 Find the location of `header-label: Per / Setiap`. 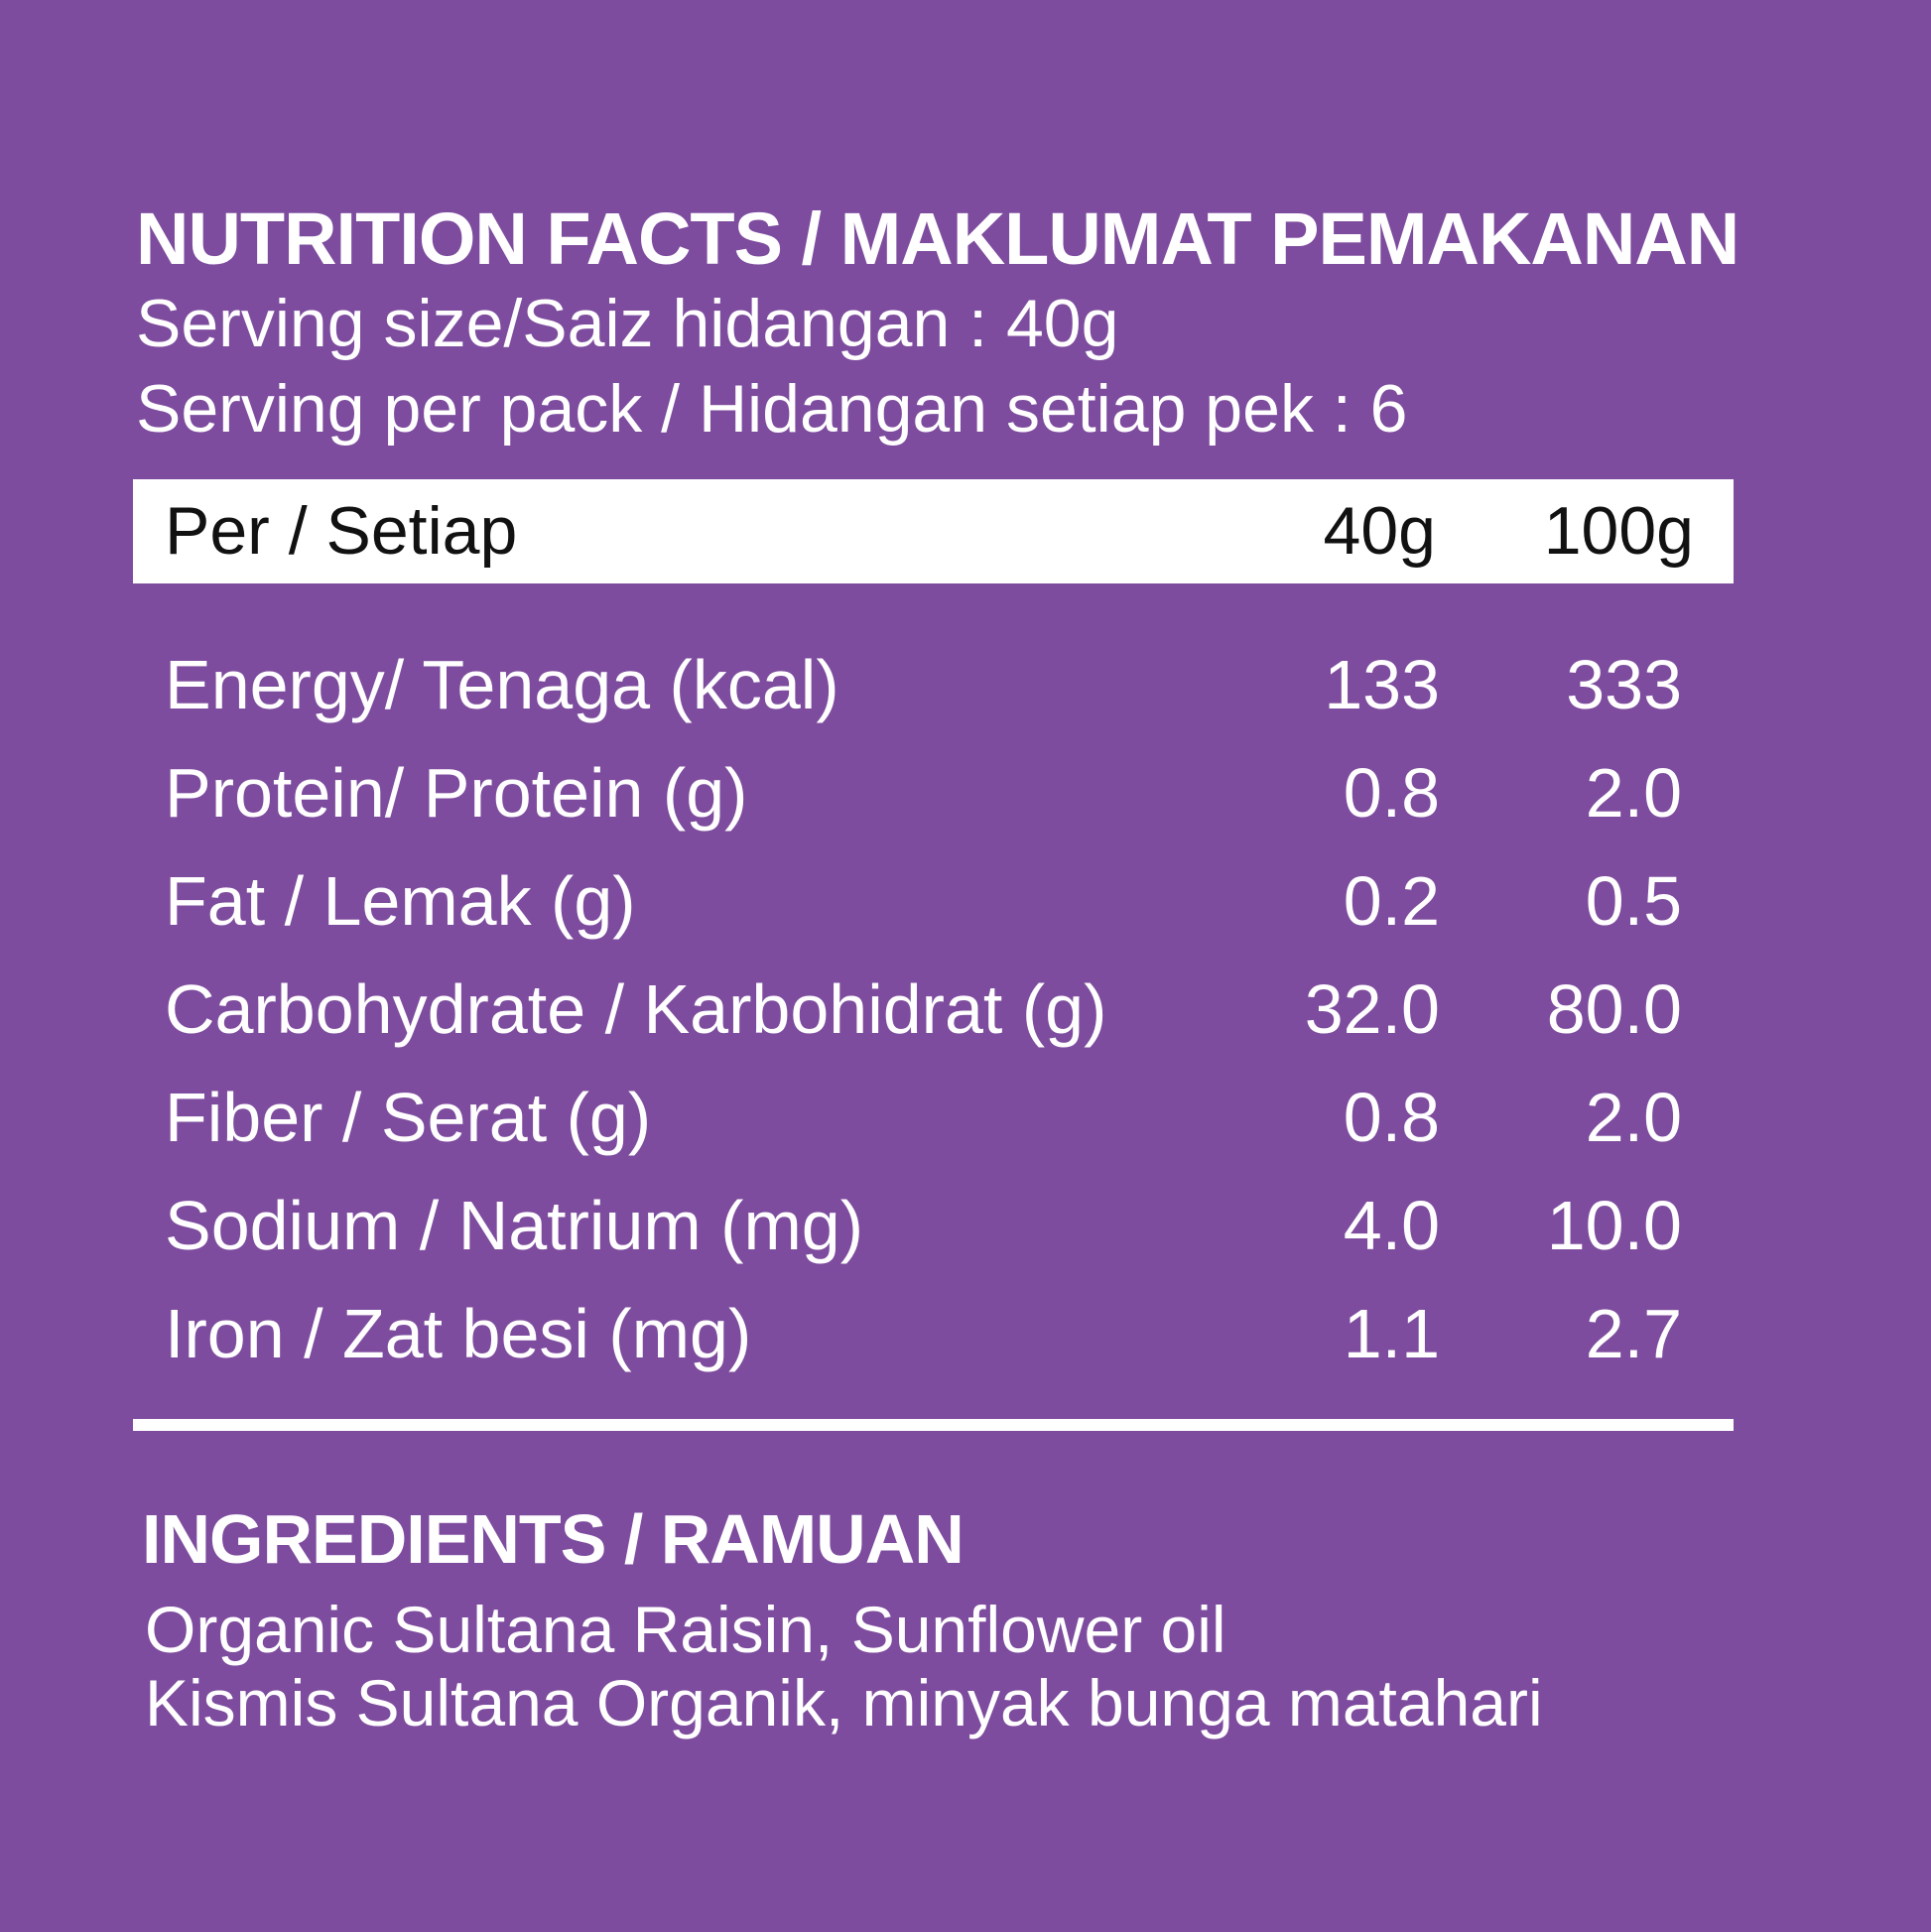

header-label: Per / Setiap is located at coordinates (342, 531).